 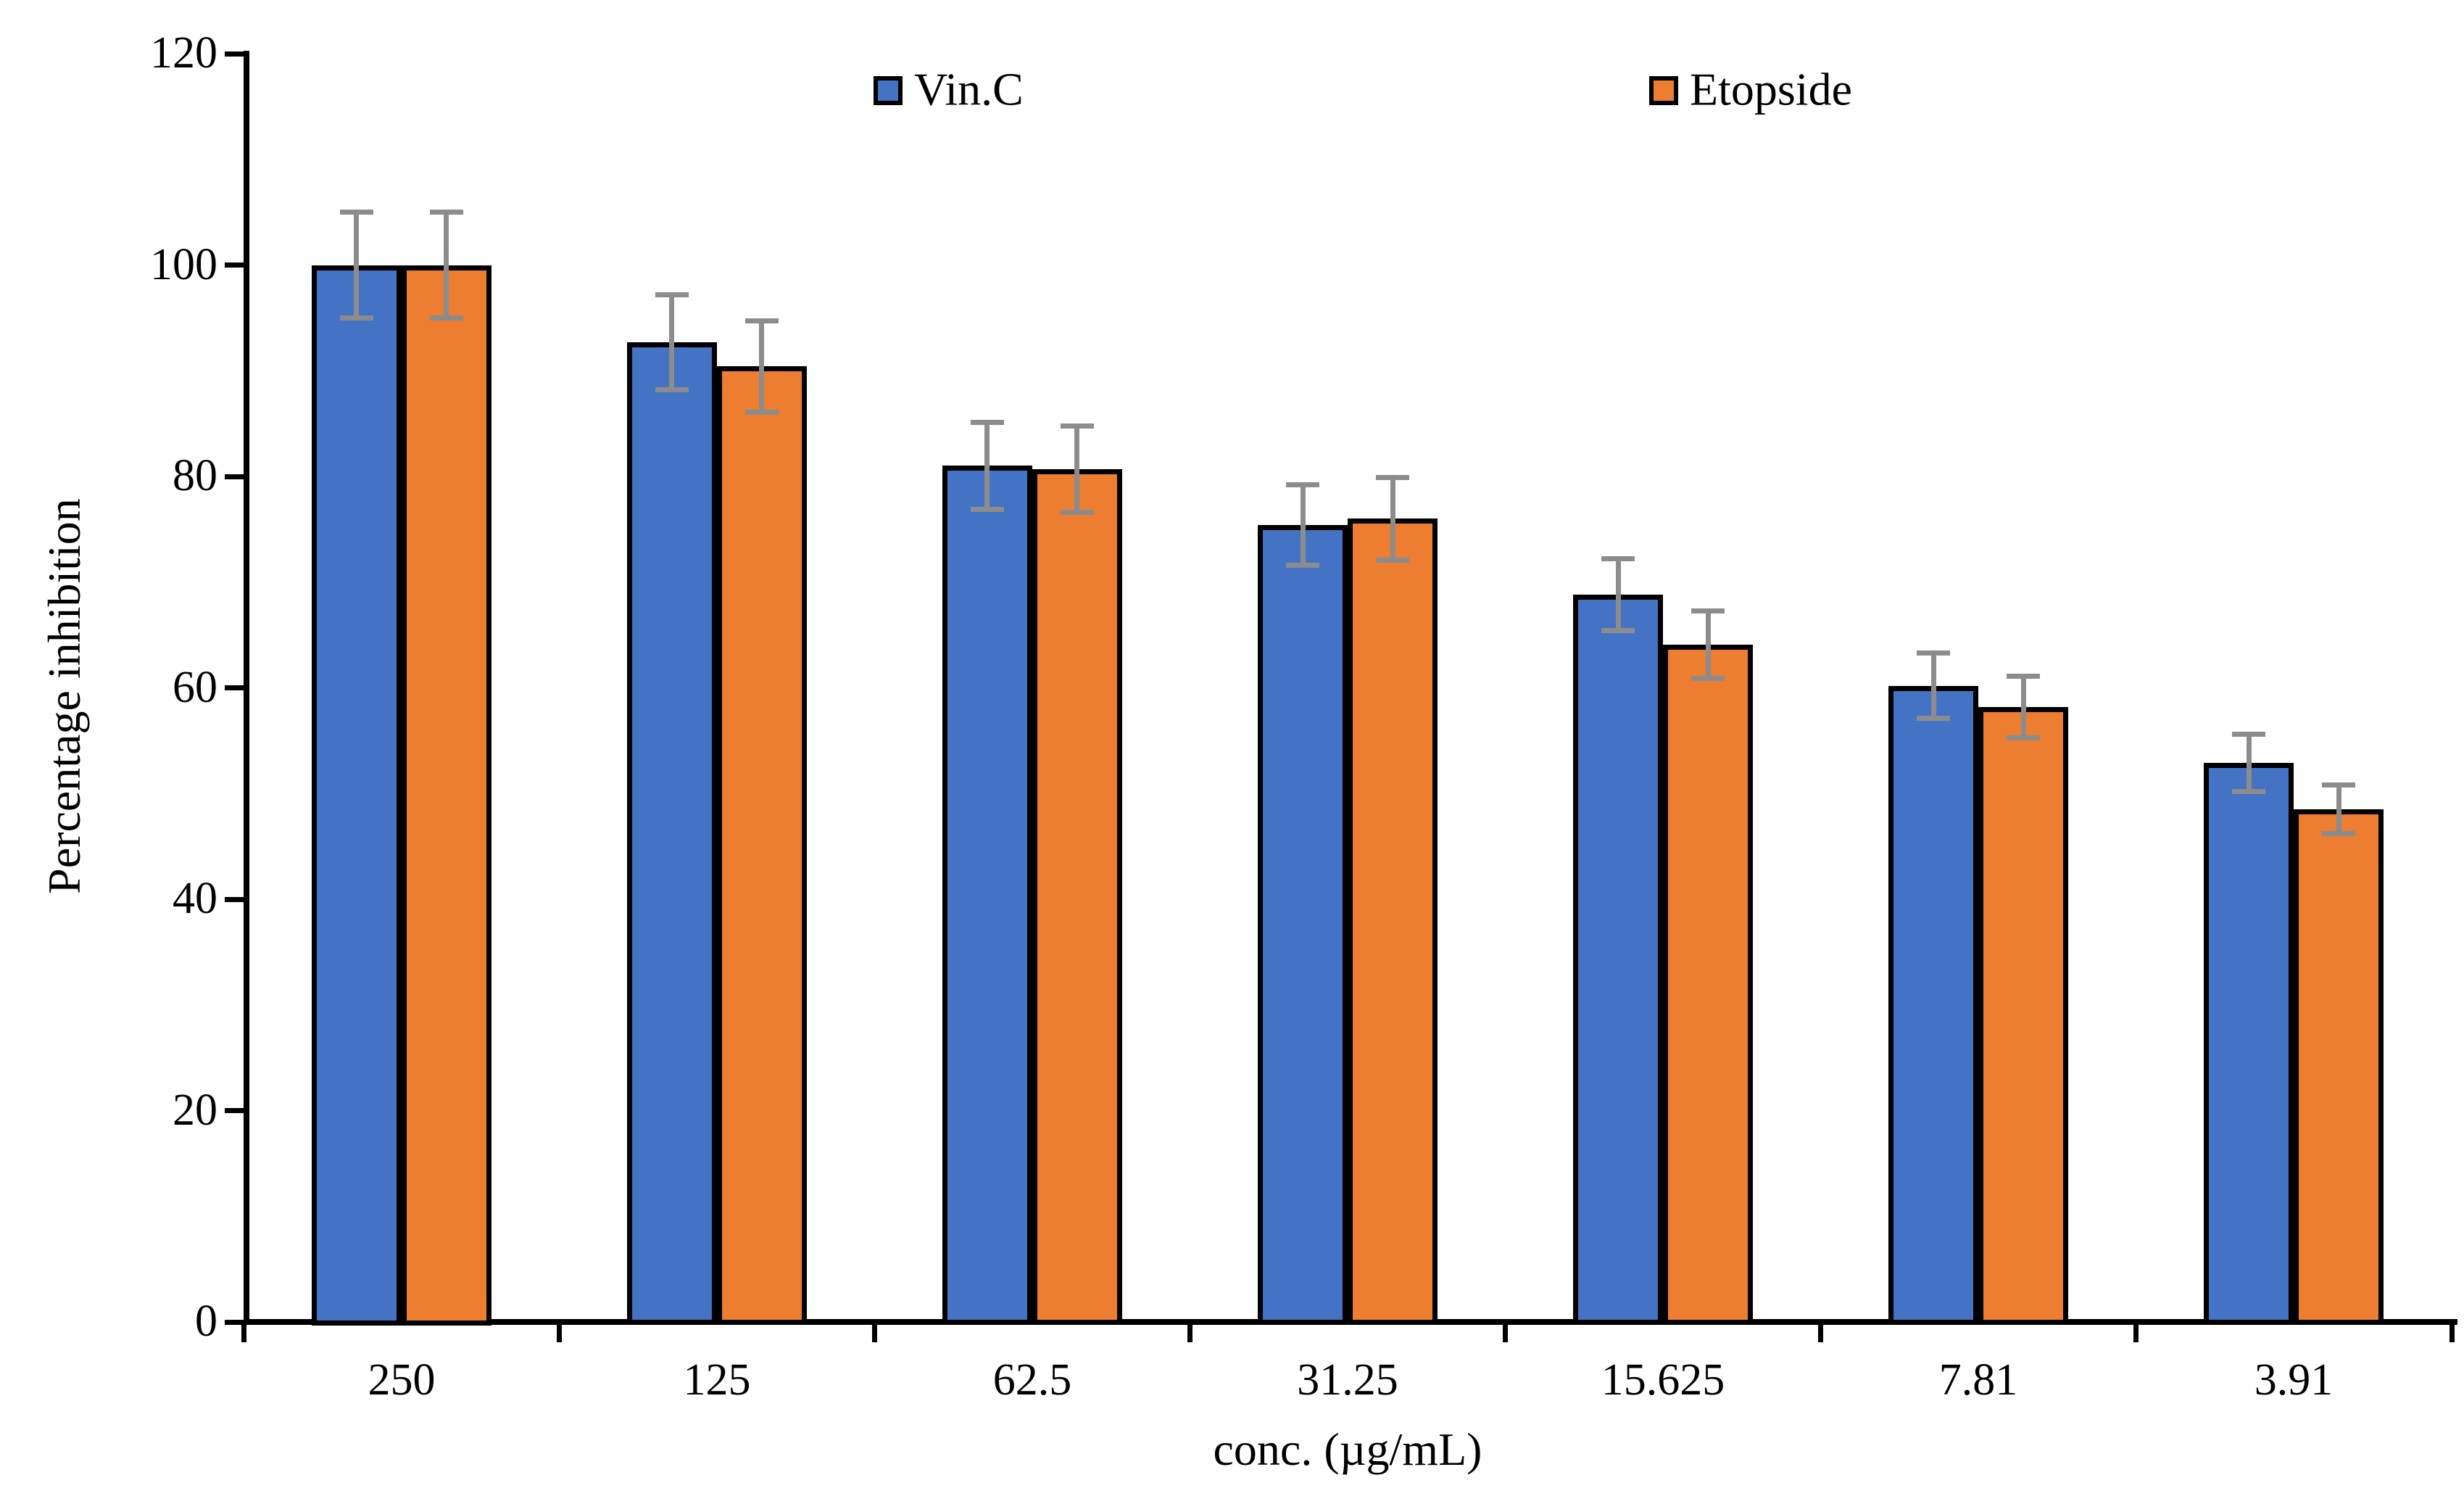 I want to click on error-bar-cap-top-vinc-62.5, so click(x=988, y=422).